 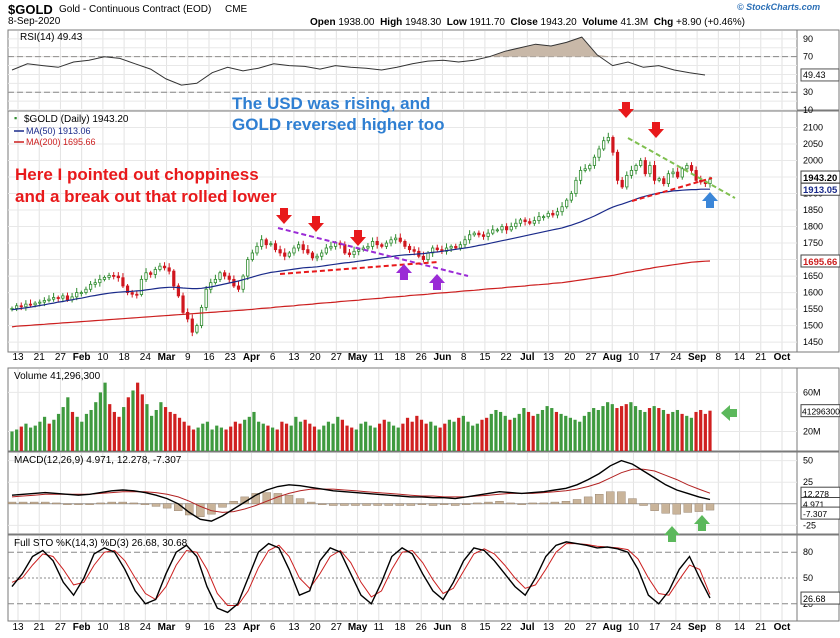 What do you see at coordinates (808, 57) in the screenshot?
I see `rsi-y-tick: 70` at bounding box center [808, 57].